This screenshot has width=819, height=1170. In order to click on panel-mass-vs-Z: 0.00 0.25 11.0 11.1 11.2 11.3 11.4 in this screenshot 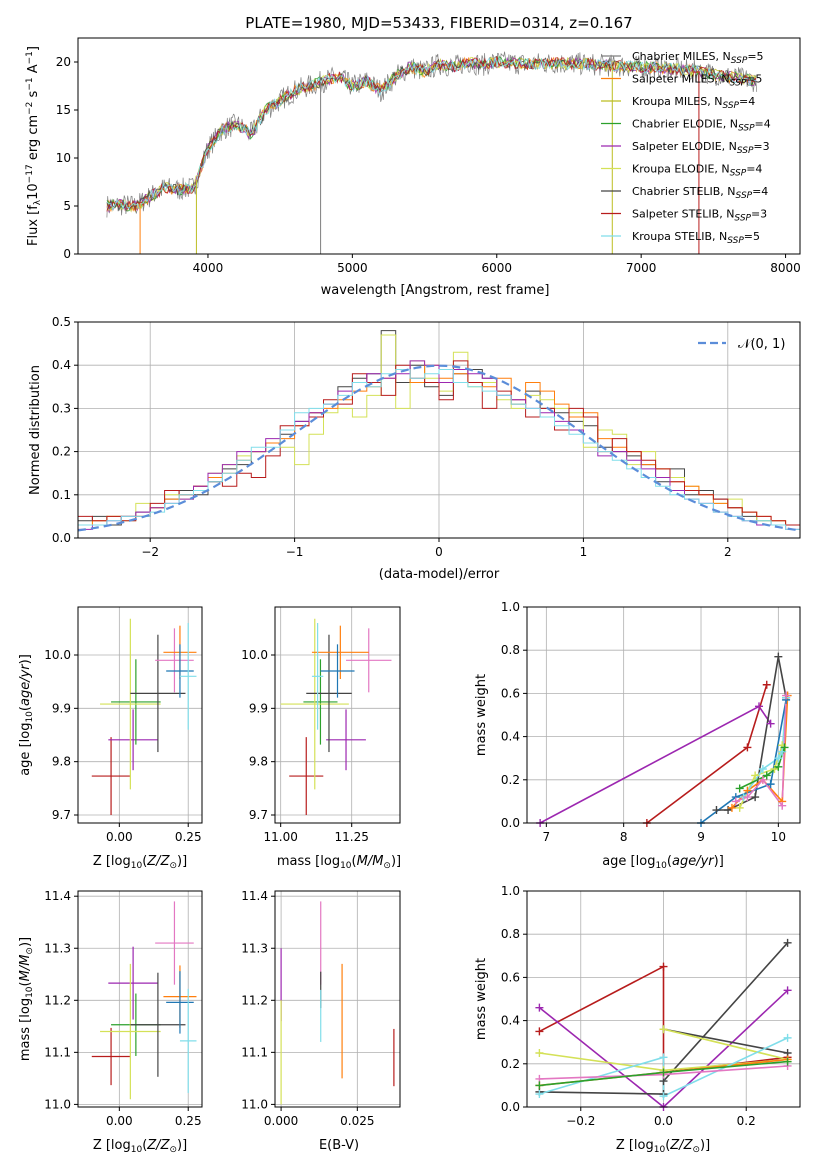, I will do `click(123, 1008)`.